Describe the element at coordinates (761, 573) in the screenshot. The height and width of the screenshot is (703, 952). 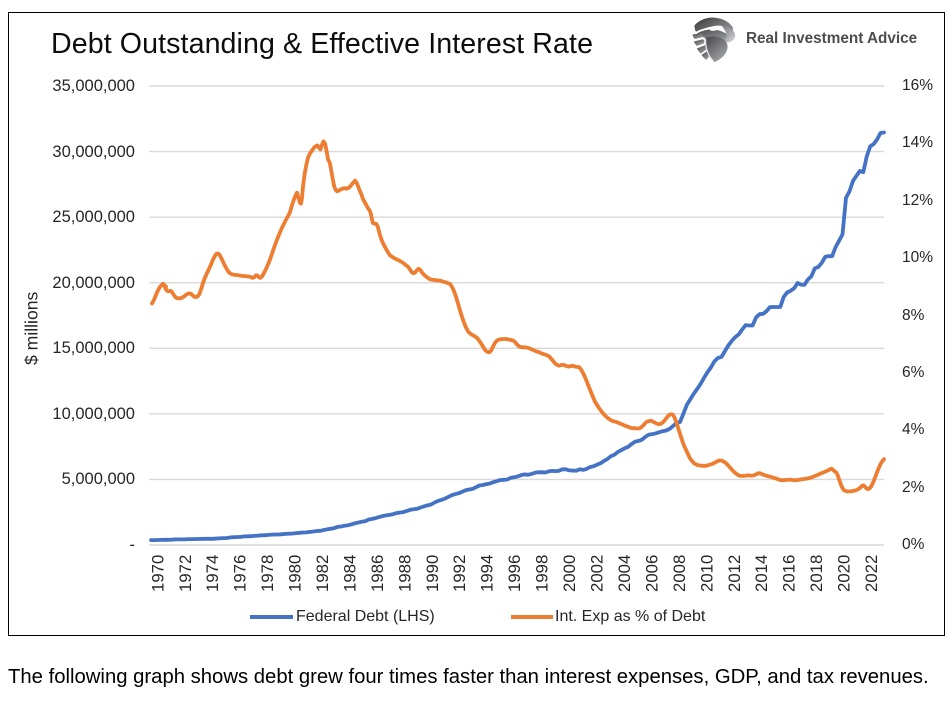
I see `svg-text: 2014` at that location.